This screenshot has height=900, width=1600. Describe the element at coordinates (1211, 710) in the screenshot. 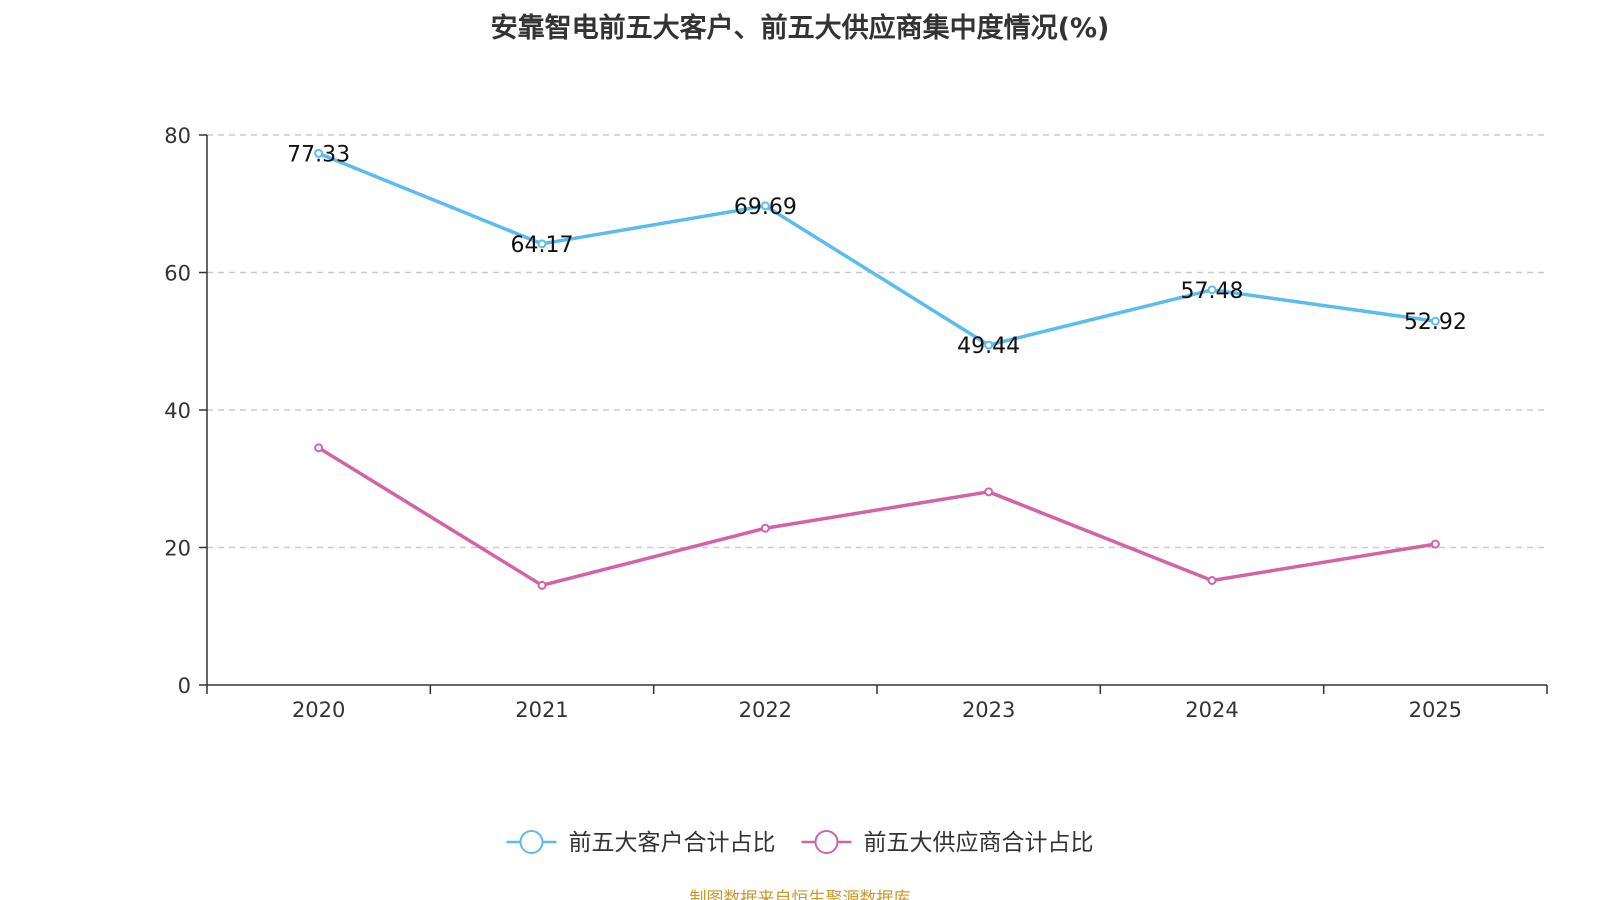

I see `x-tick-label: 2024` at that location.